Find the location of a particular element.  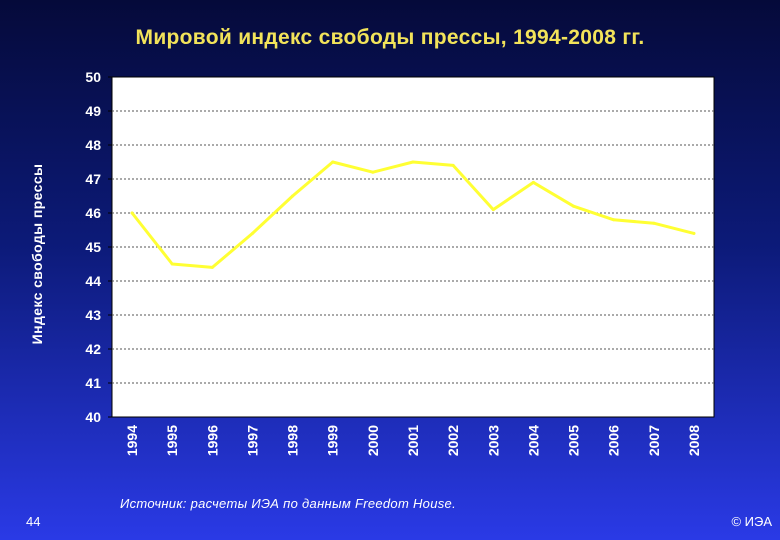

x-tick-label: 2001 is located at coordinates (413, 440).